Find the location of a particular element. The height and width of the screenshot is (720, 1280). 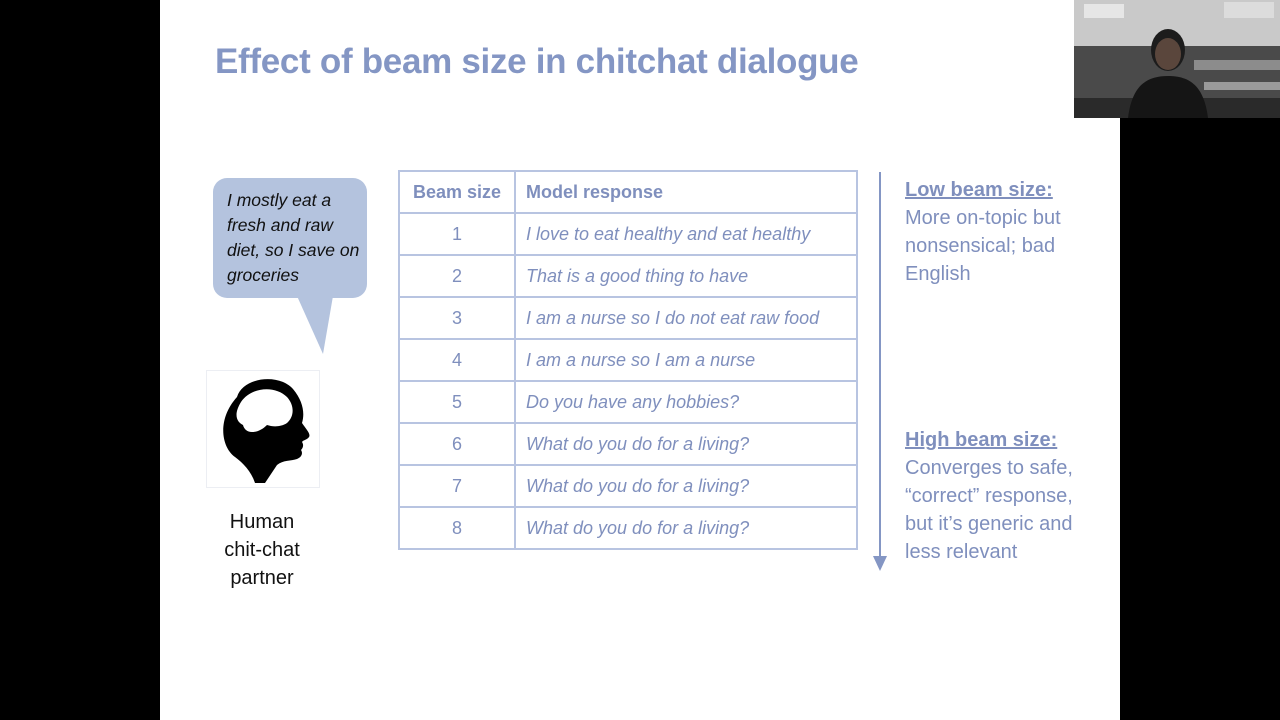

beam-size-cell: 4 is located at coordinates (457, 360).